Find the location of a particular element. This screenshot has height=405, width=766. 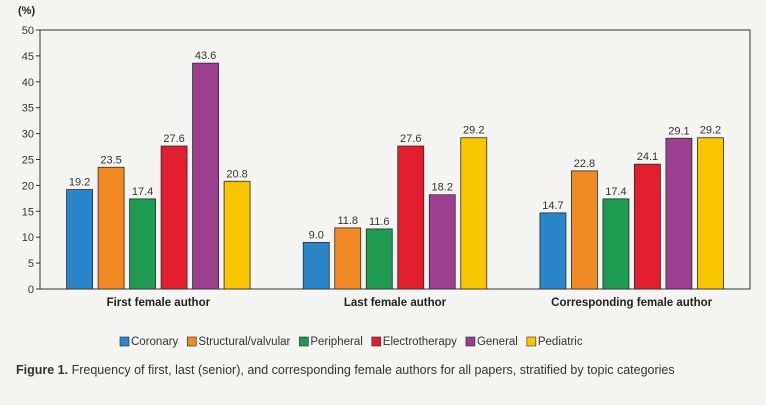

figure-caption-label: Figure 1. is located at coordinates (42, 370).